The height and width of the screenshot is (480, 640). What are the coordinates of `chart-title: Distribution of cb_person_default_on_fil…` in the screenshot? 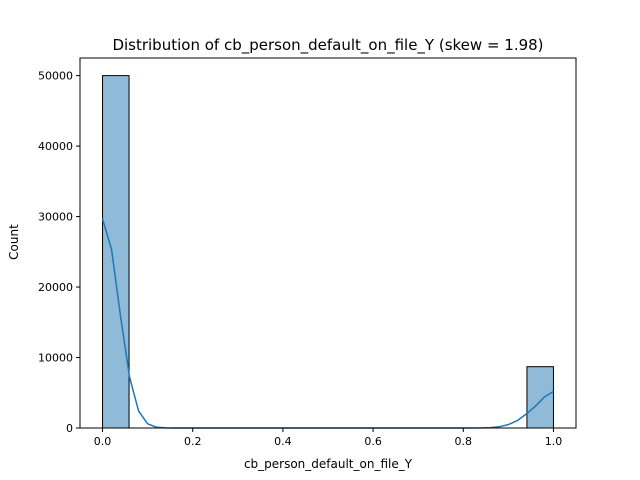 It's located at (327, 45).